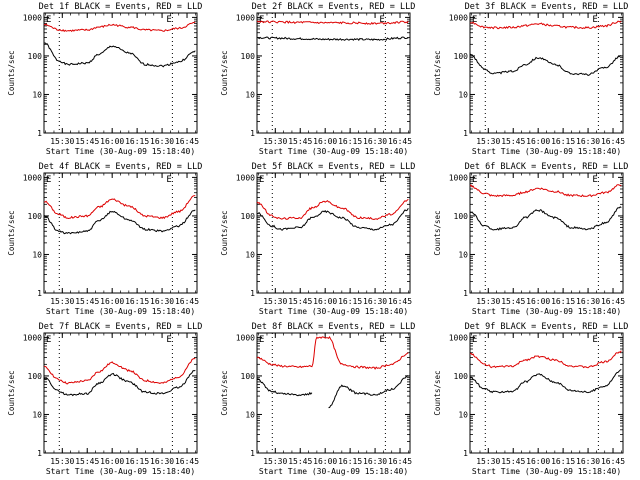 The width and height of the screenshot is (640, 480). I want to click on panel-title: Det 1f BLACK = Events, RED = LLD, so click(121, 7).